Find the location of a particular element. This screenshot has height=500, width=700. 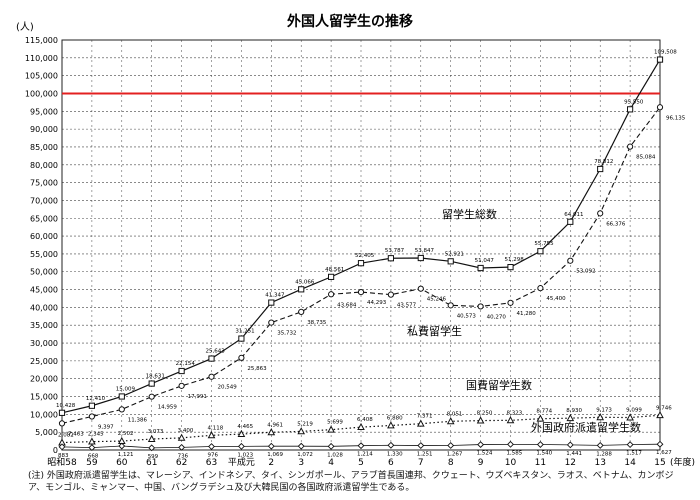

data-label: 6,408 is located at coordinates (365, 420).